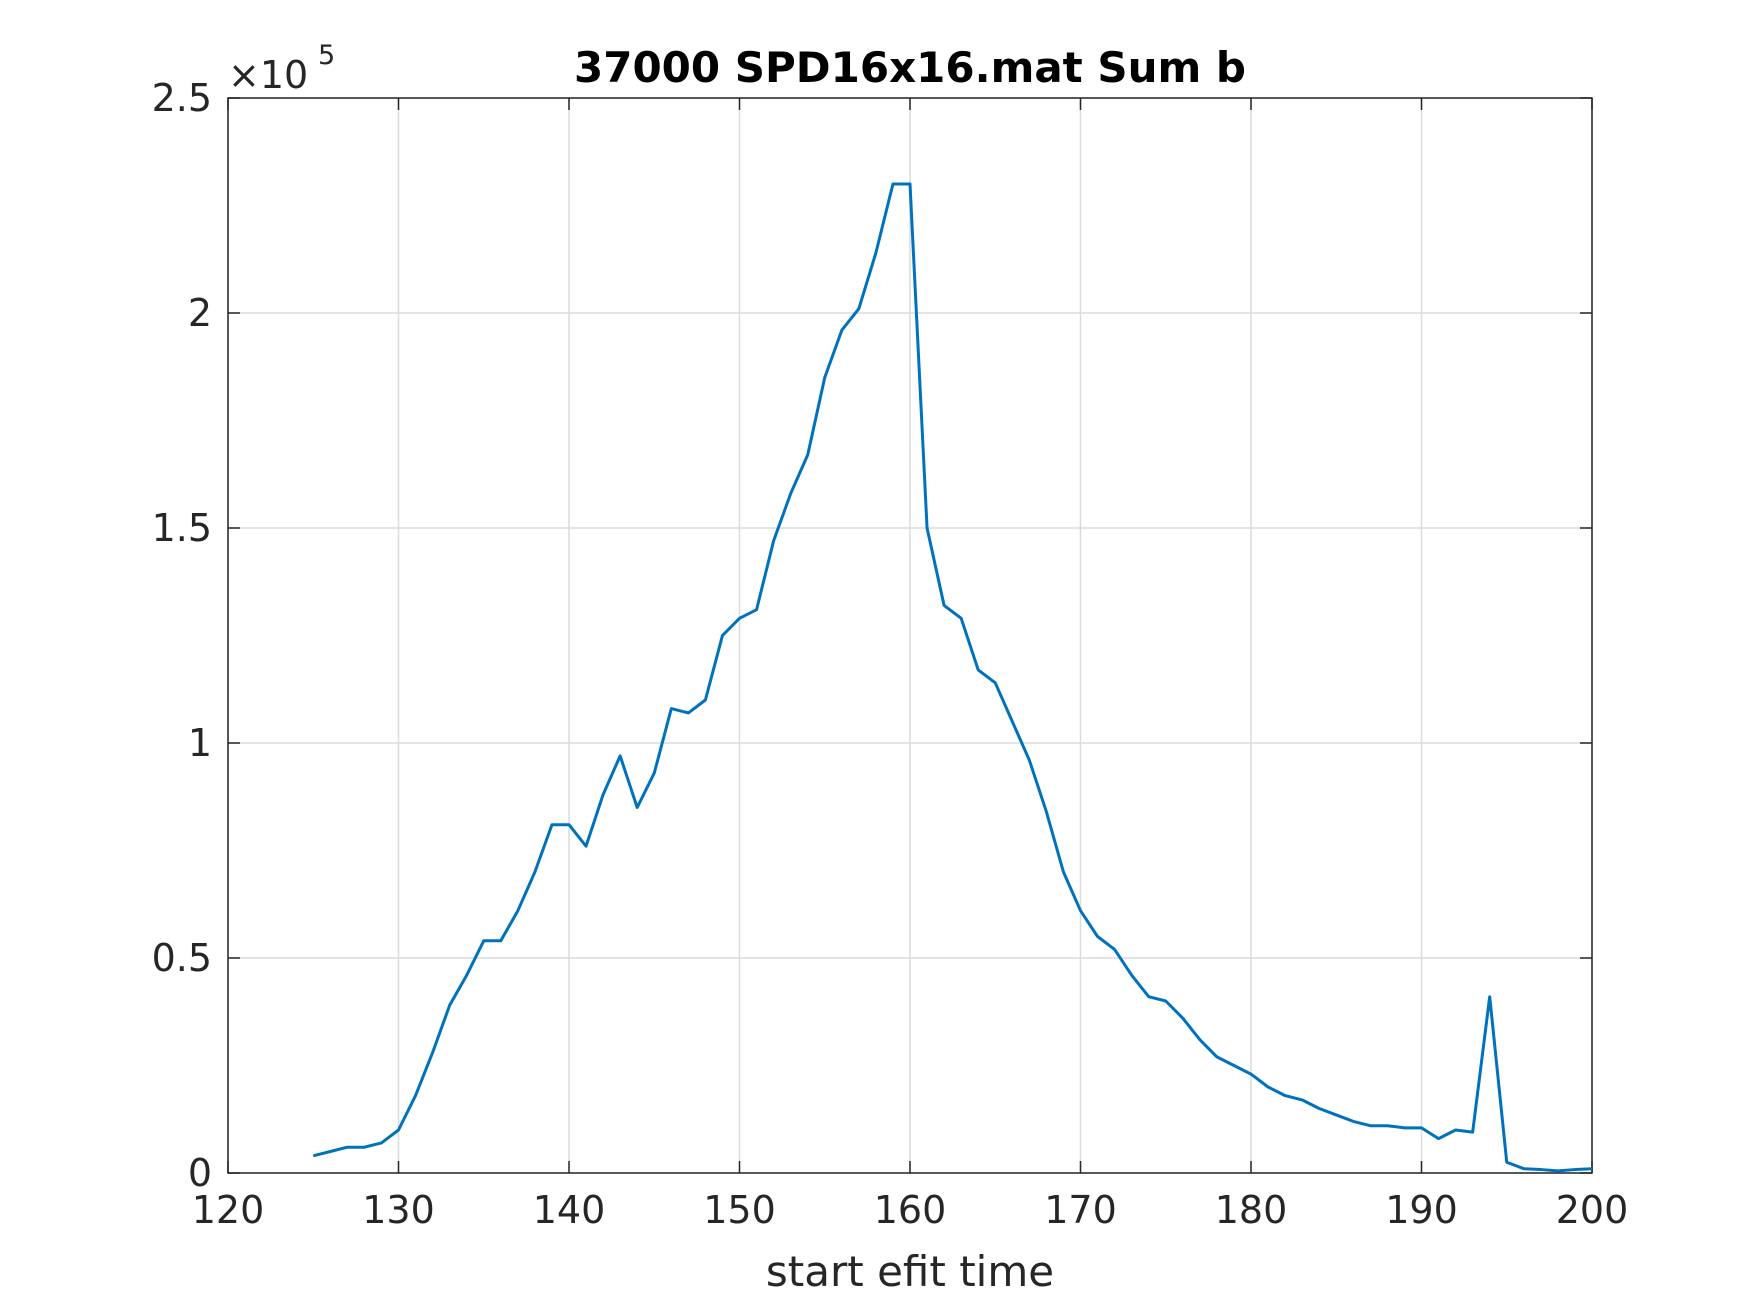 Image resolution: width=1749 pixels, height=1311 pixels. I want to click on y-tick-label: 2.5, so click(182, 98).